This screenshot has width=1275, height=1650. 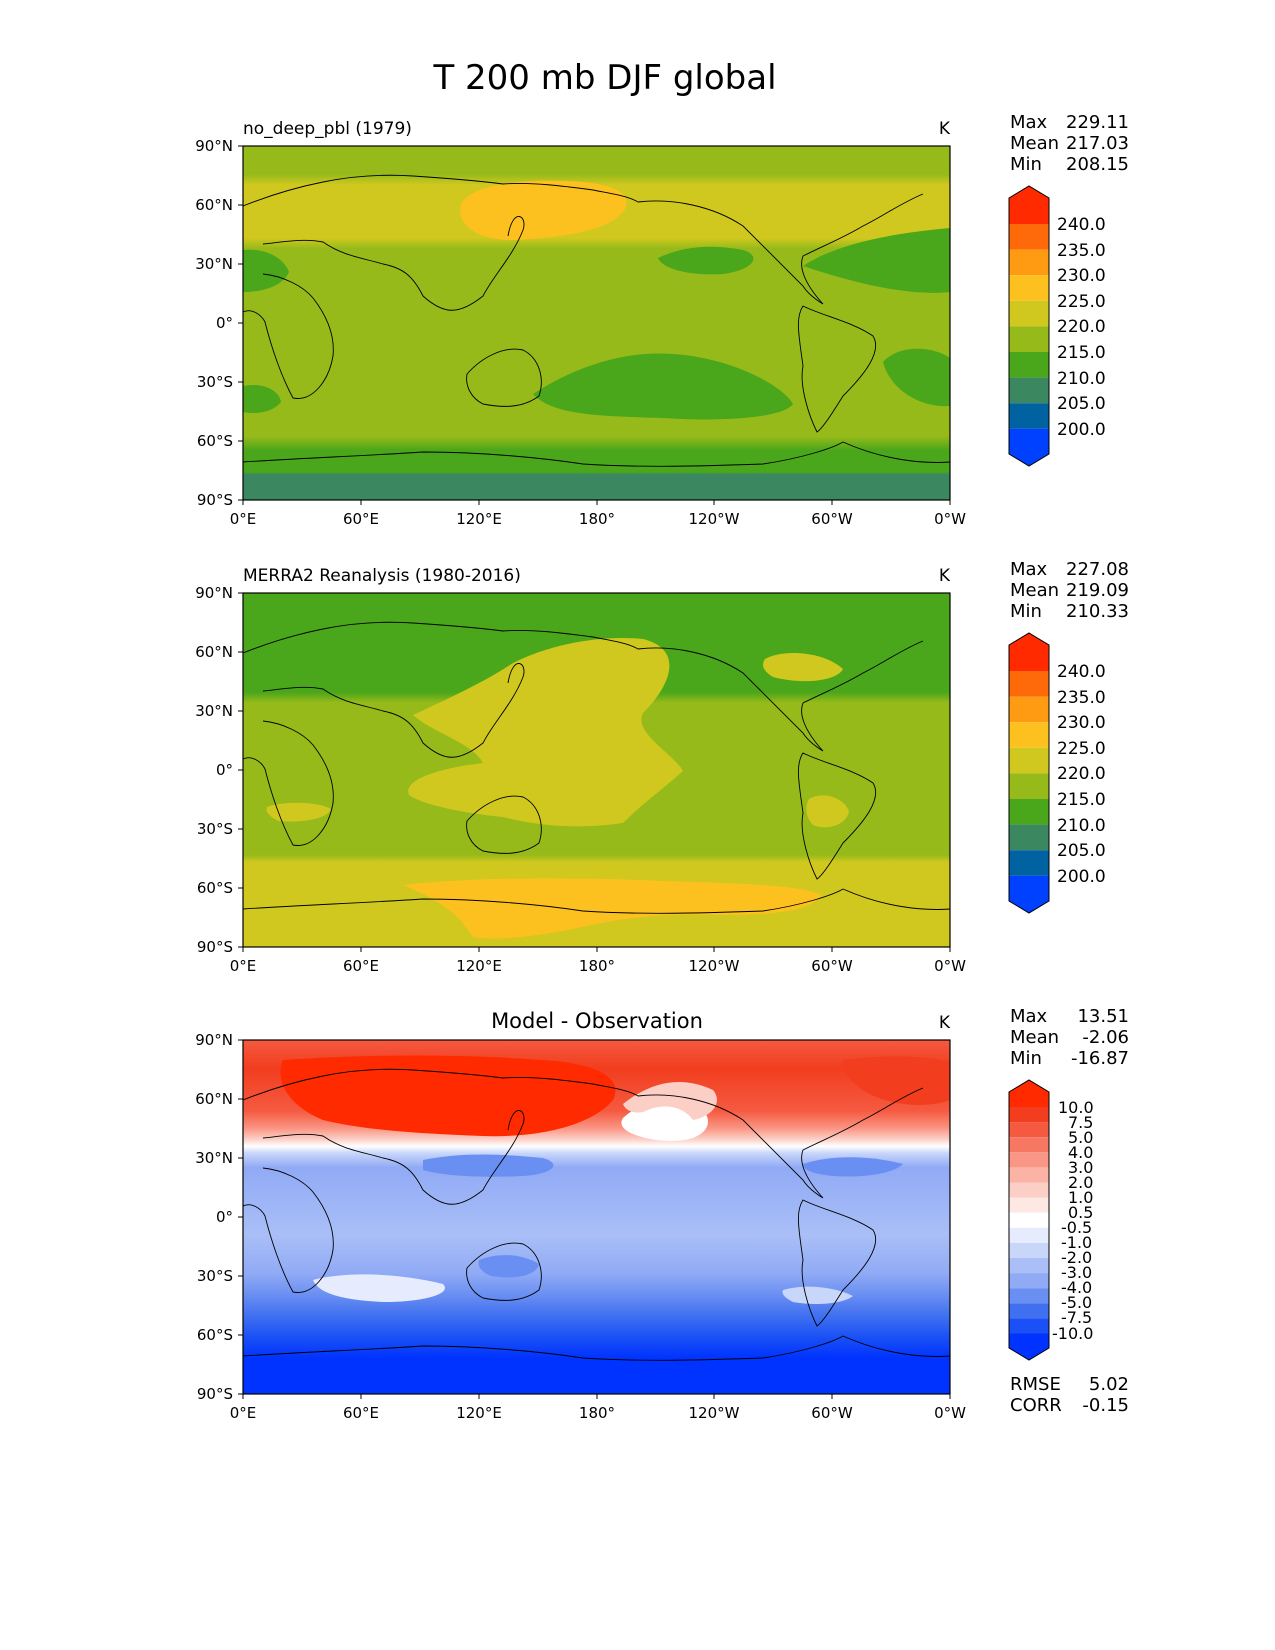 I want to click on stat-value: 210.33, so click(x=1097, y=611).